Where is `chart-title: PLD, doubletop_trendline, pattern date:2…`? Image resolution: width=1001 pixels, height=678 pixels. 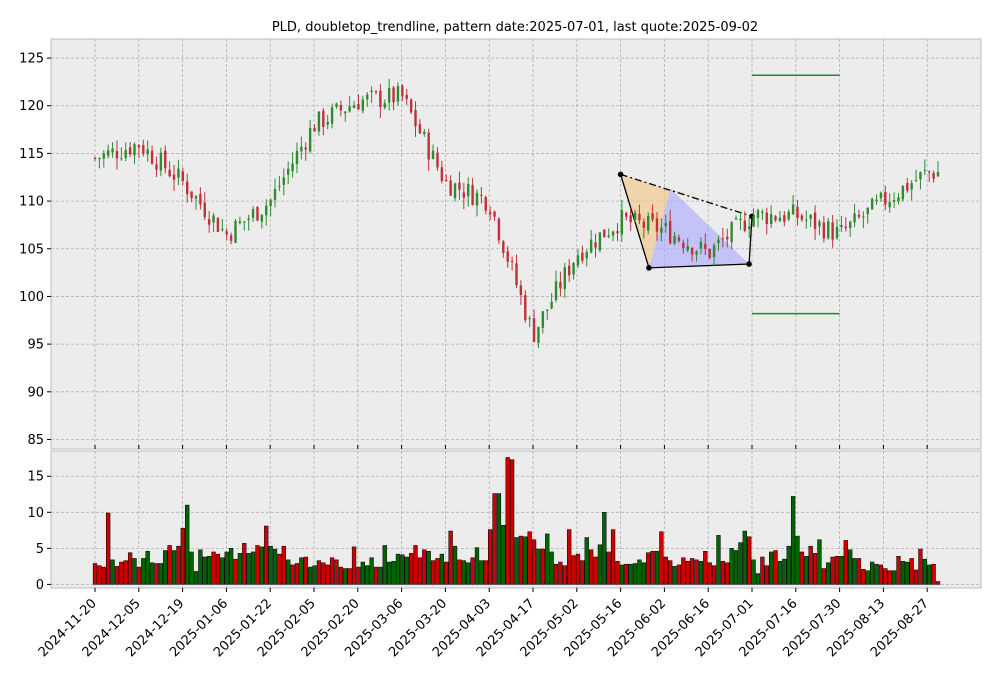 chart-title: PLD, doubletop_trendline, pattern date:2… is located at coordinates (515, 27).